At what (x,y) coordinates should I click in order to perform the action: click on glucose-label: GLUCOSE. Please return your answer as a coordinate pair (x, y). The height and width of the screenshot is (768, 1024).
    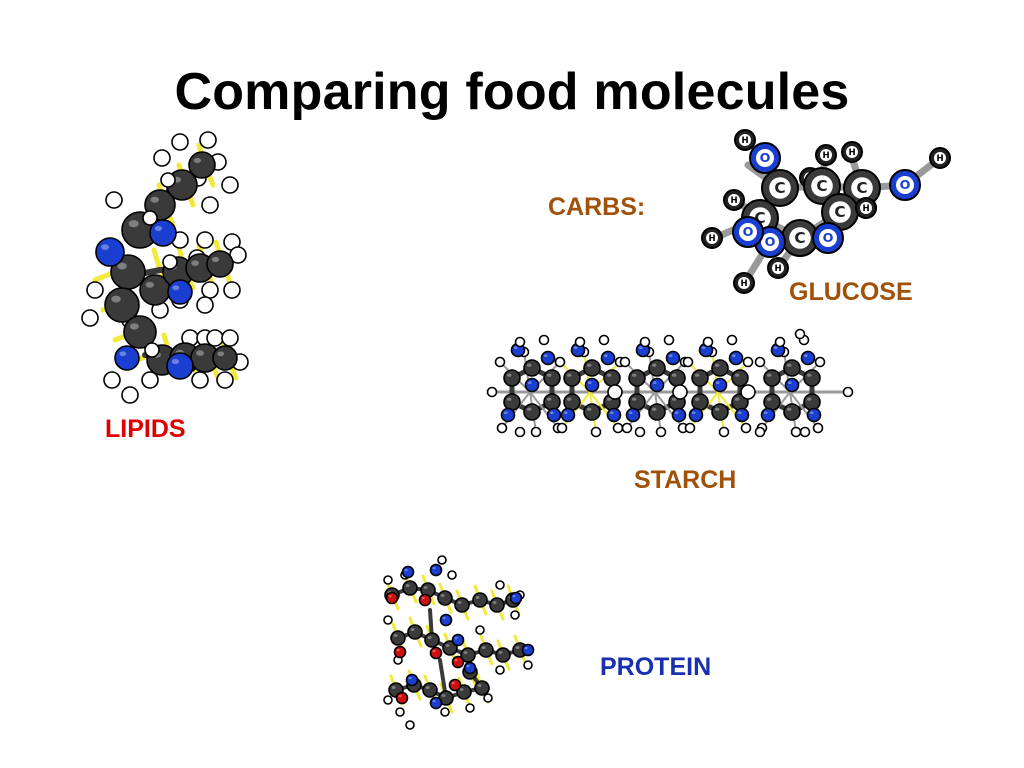
    Looking at the image, I should click on (851, 292).